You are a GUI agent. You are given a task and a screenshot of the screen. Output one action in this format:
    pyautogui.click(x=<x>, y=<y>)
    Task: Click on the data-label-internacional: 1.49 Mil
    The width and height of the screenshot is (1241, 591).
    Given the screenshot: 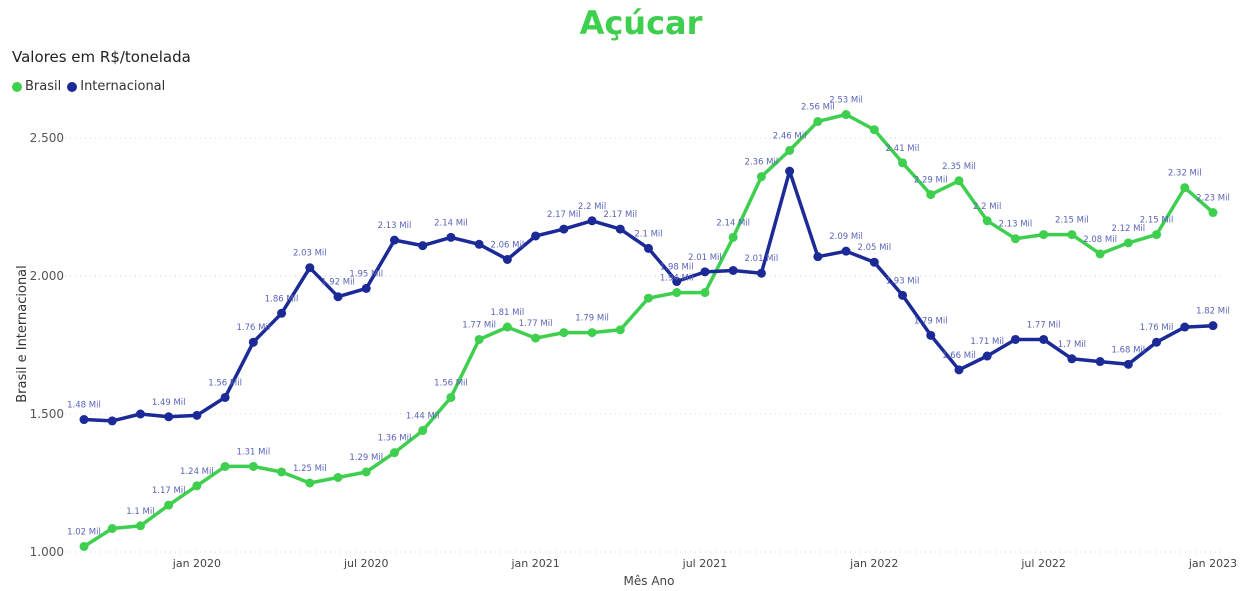 What is the action you would take?
    pyautogui.click(x=169, y=403)
    